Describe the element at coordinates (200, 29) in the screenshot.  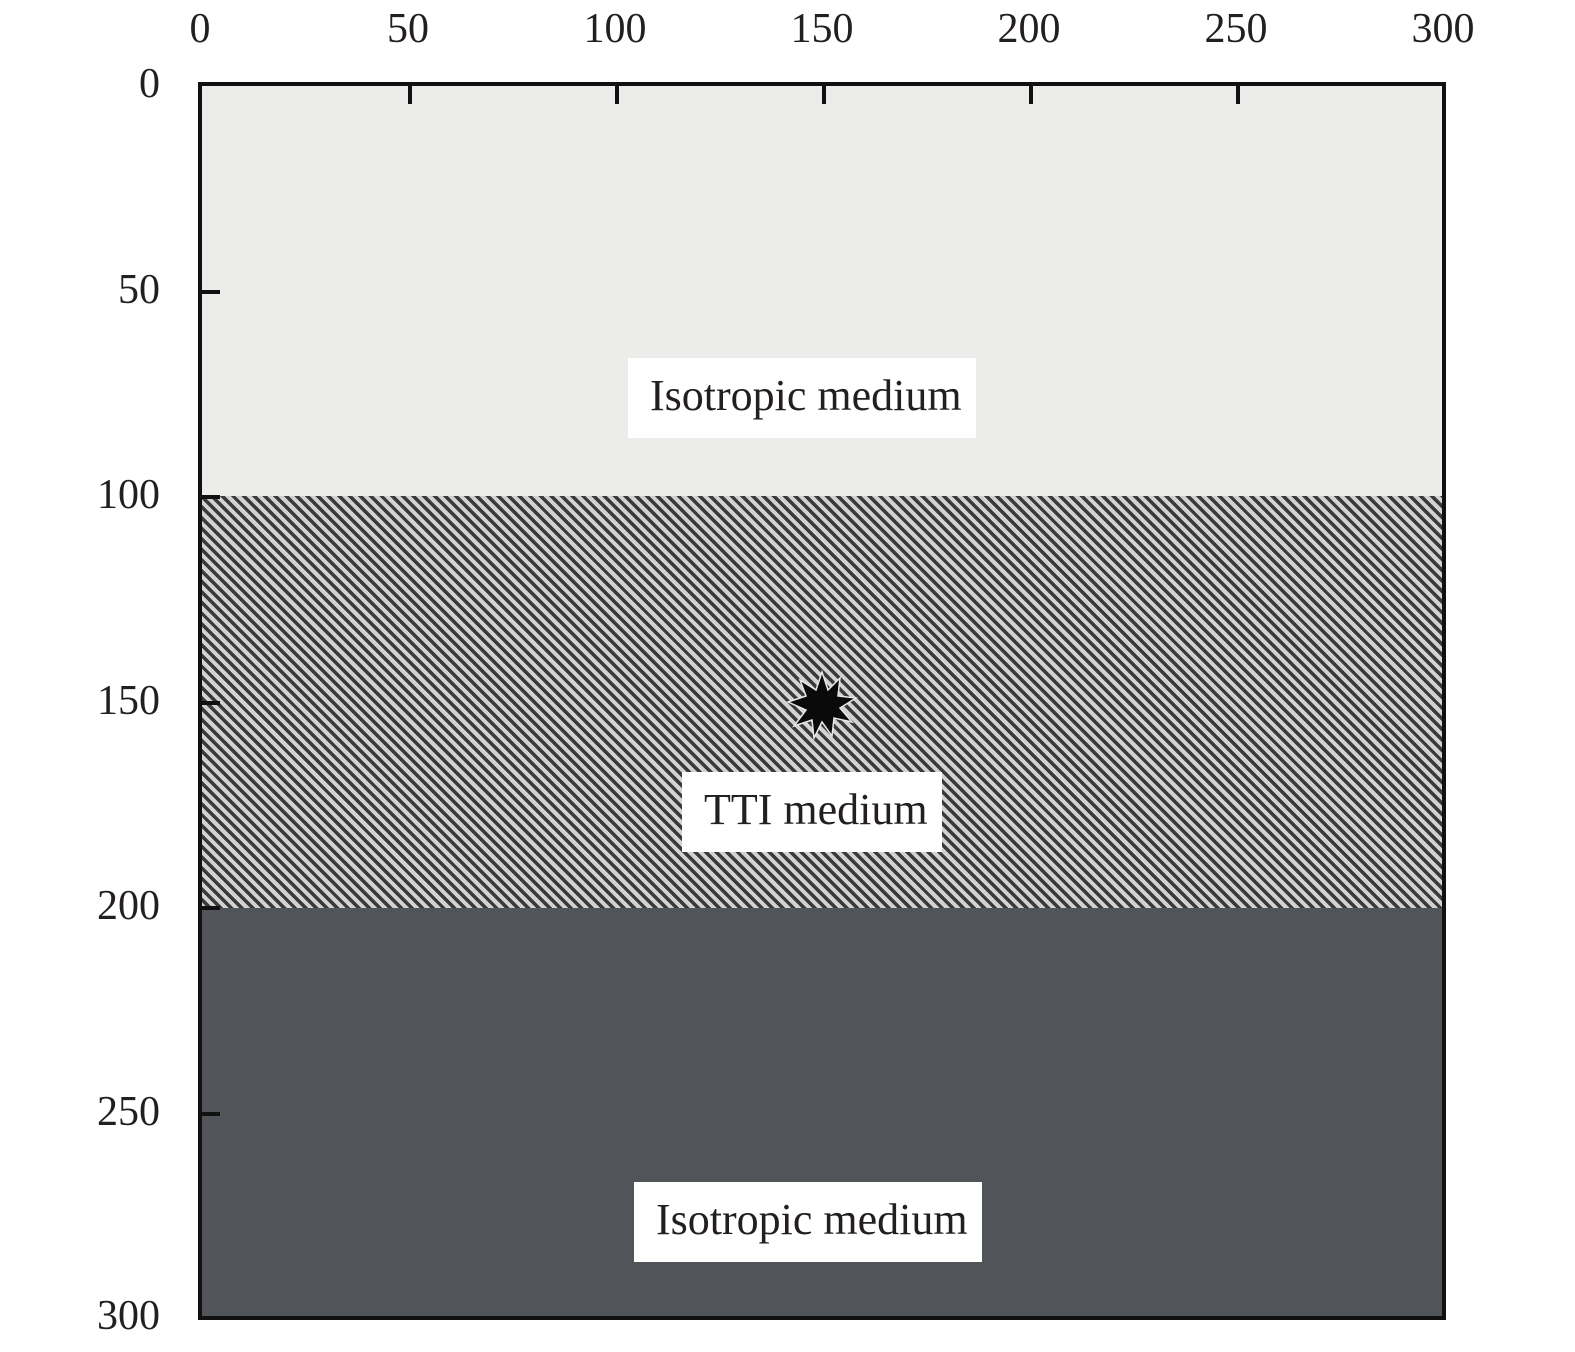
I see `x-tick-label-0: 0` at that location.